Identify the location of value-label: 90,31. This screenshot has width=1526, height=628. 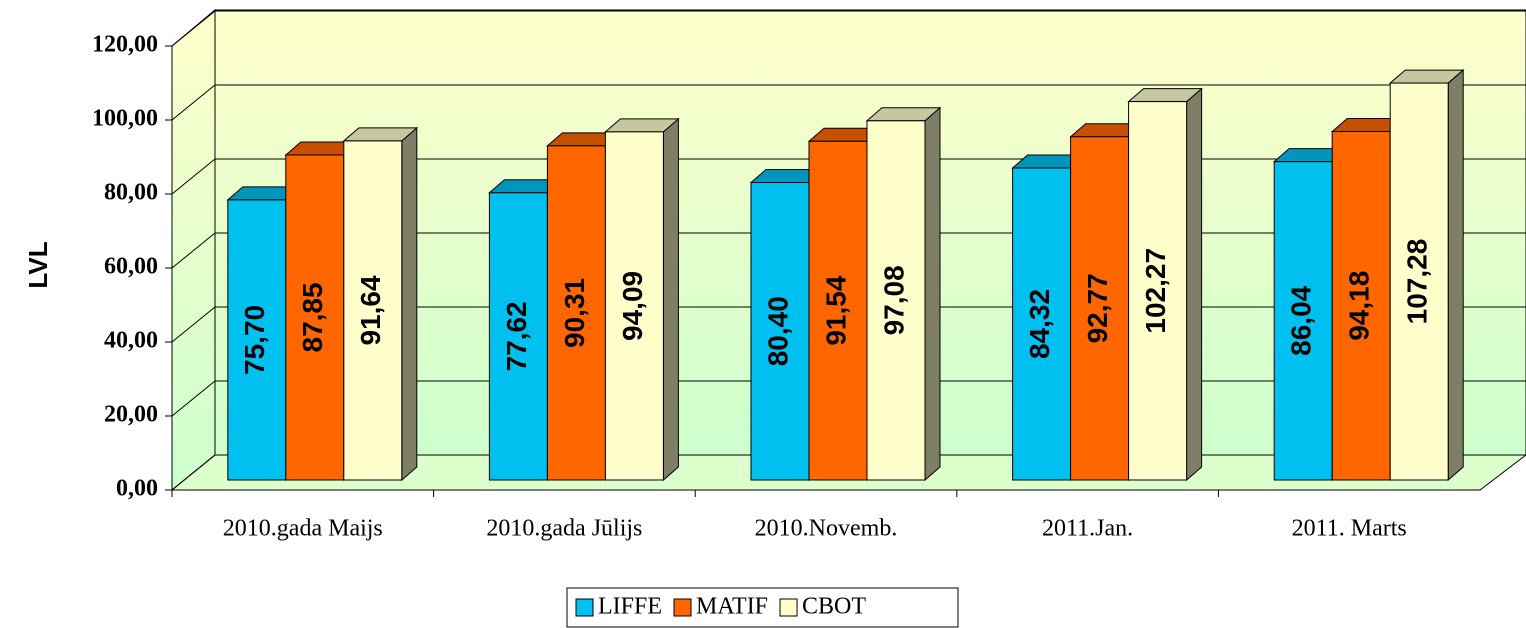
(574, 313).